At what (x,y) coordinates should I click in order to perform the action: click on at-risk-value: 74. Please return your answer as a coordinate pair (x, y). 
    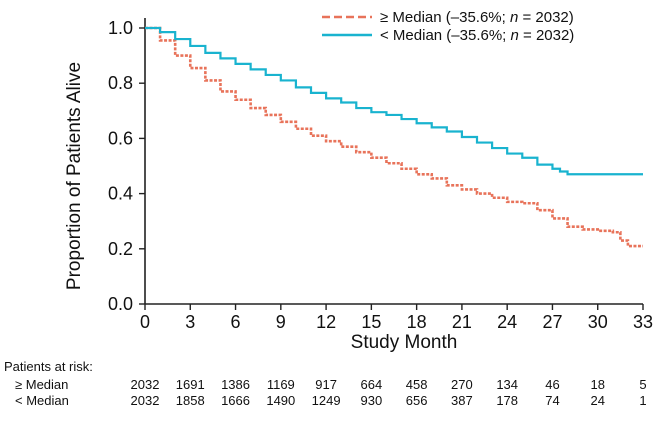
    Looking at the image, I should click on (552, 400).